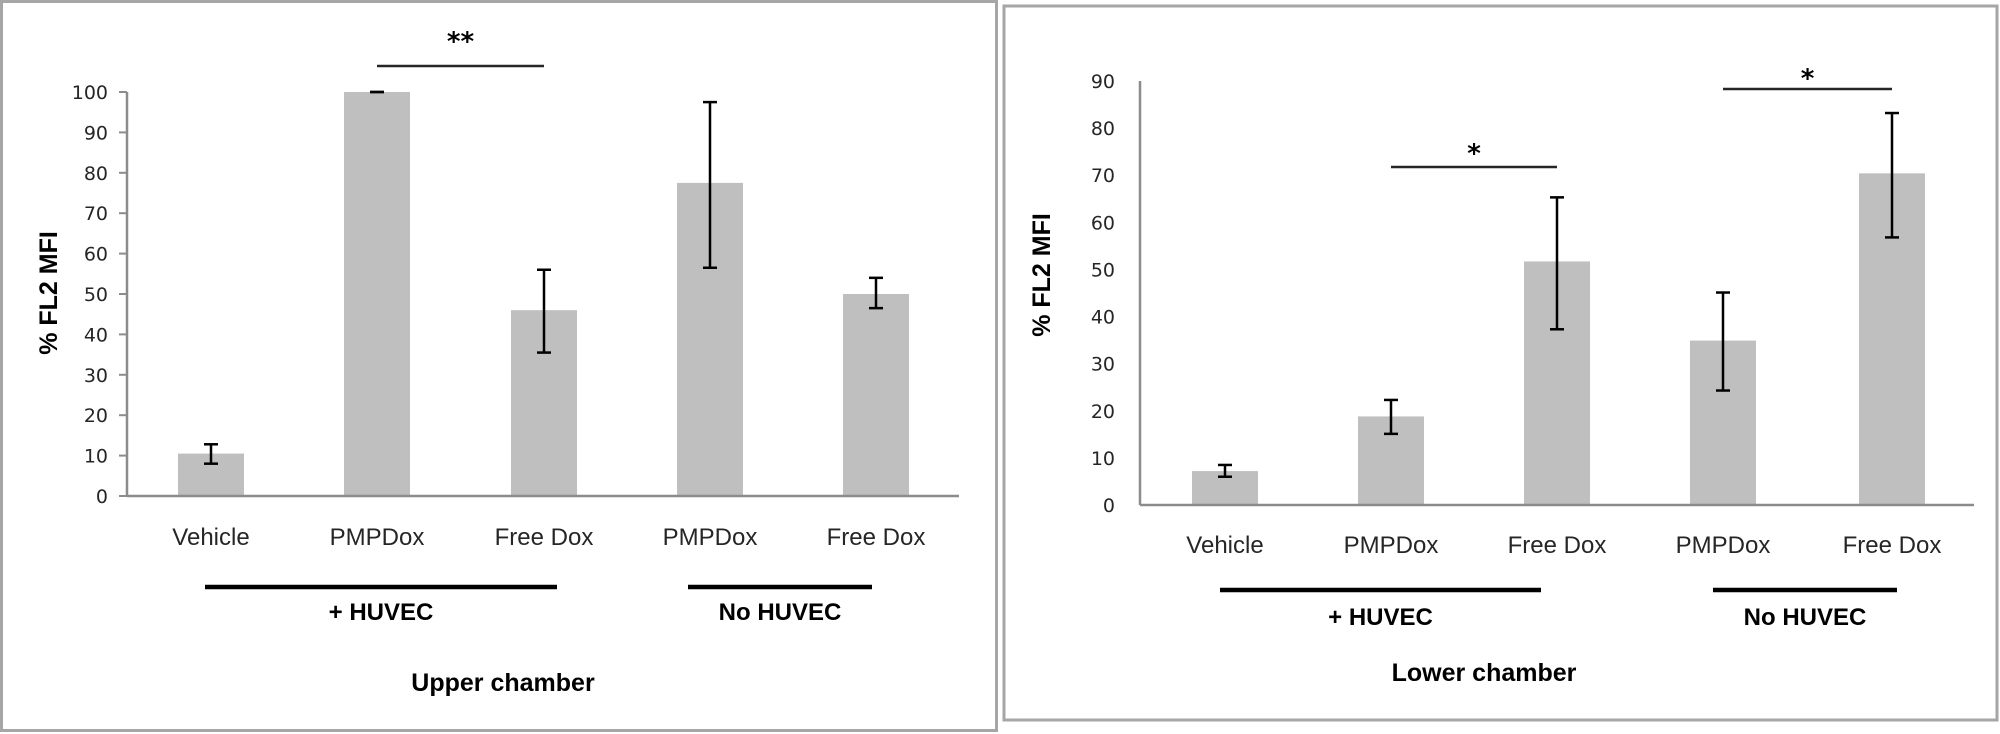  What do you see at coordinates (1484, 673) in the screenshot?
I see `chamber-label: Lower chamber` at bounding box center [1484, 673].